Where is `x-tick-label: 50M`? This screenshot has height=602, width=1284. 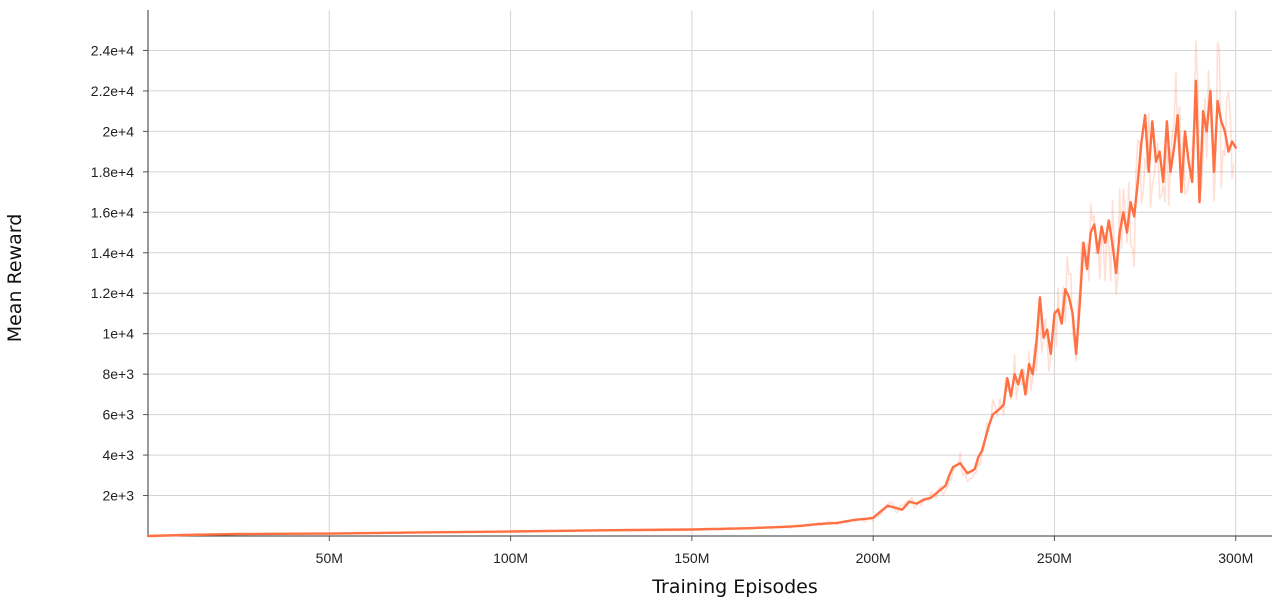 x-tick-label: 50M is located at coordinates (329, 558).